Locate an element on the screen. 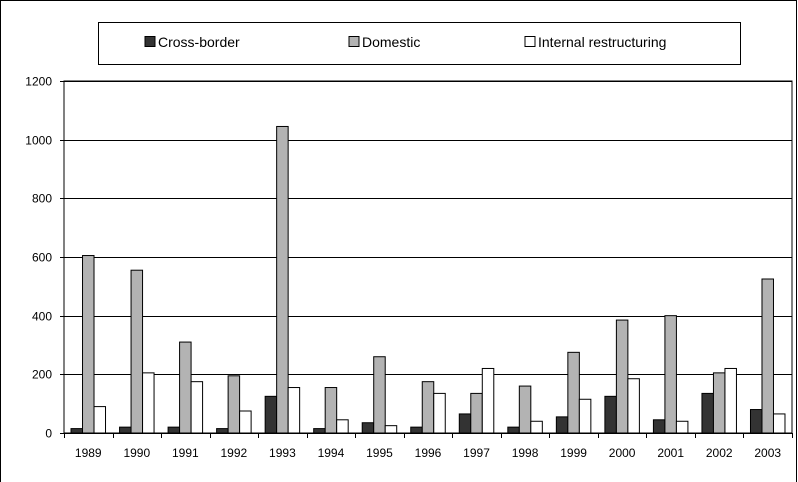 The height and width of the screenshot is (482, 798). x-tick-label-2003: 2003 is located at coordinates (767, 453).